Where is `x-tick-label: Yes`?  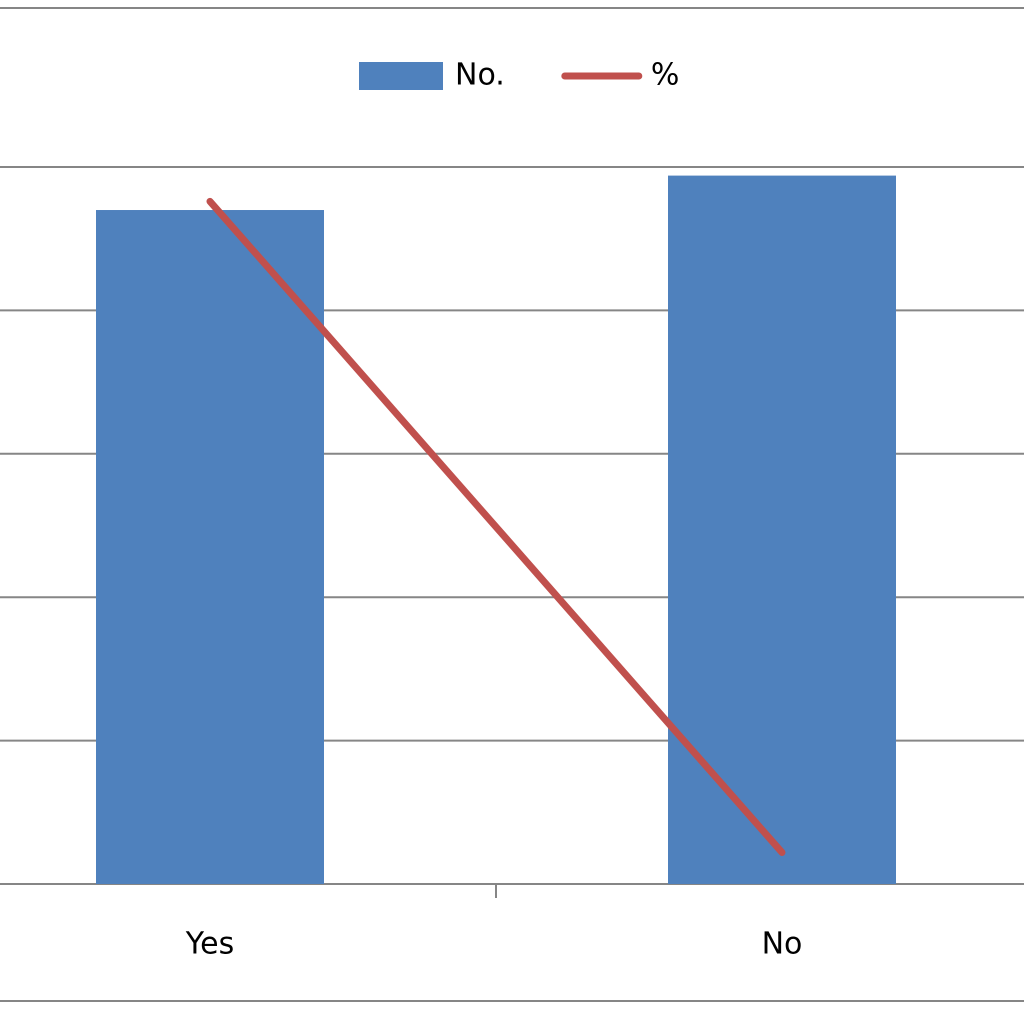
x-tick-label: Yes is located at coordinates (209, 944).